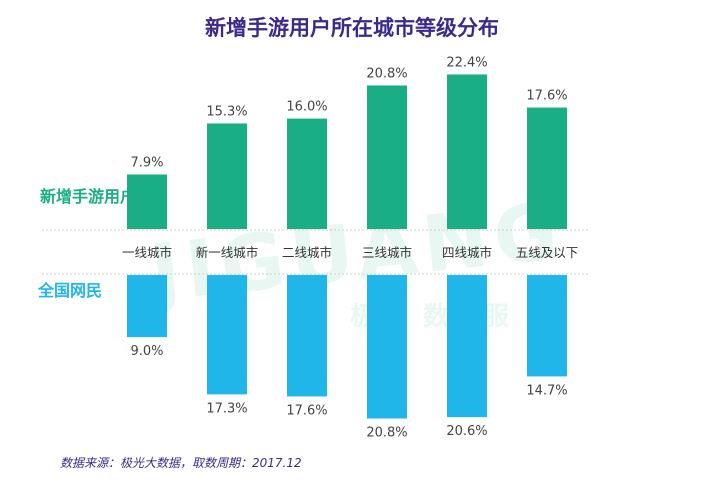  I want to click on label-new-users-0: 7.9%, so click(146, 162).